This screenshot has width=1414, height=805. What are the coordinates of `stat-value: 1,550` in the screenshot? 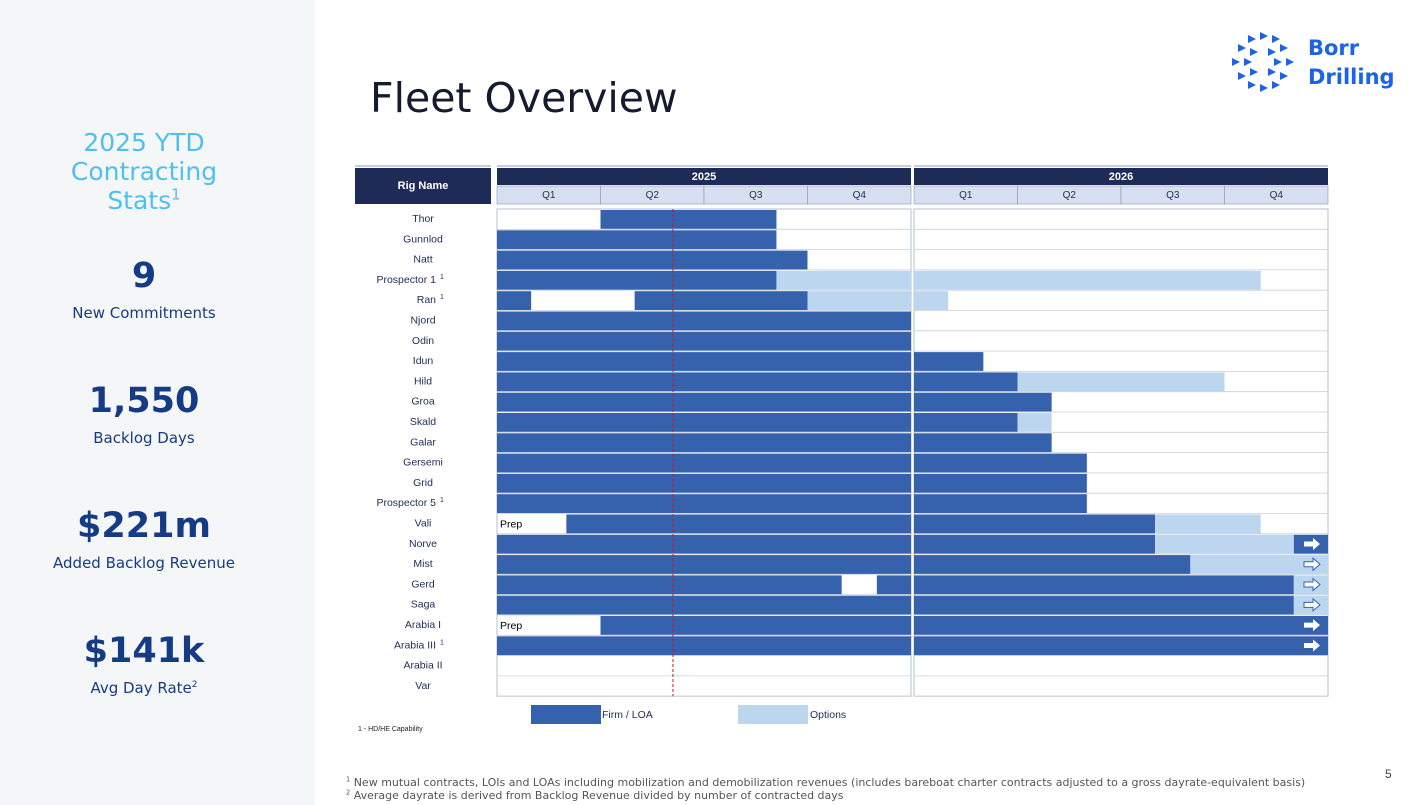 It's located at (144, 401).